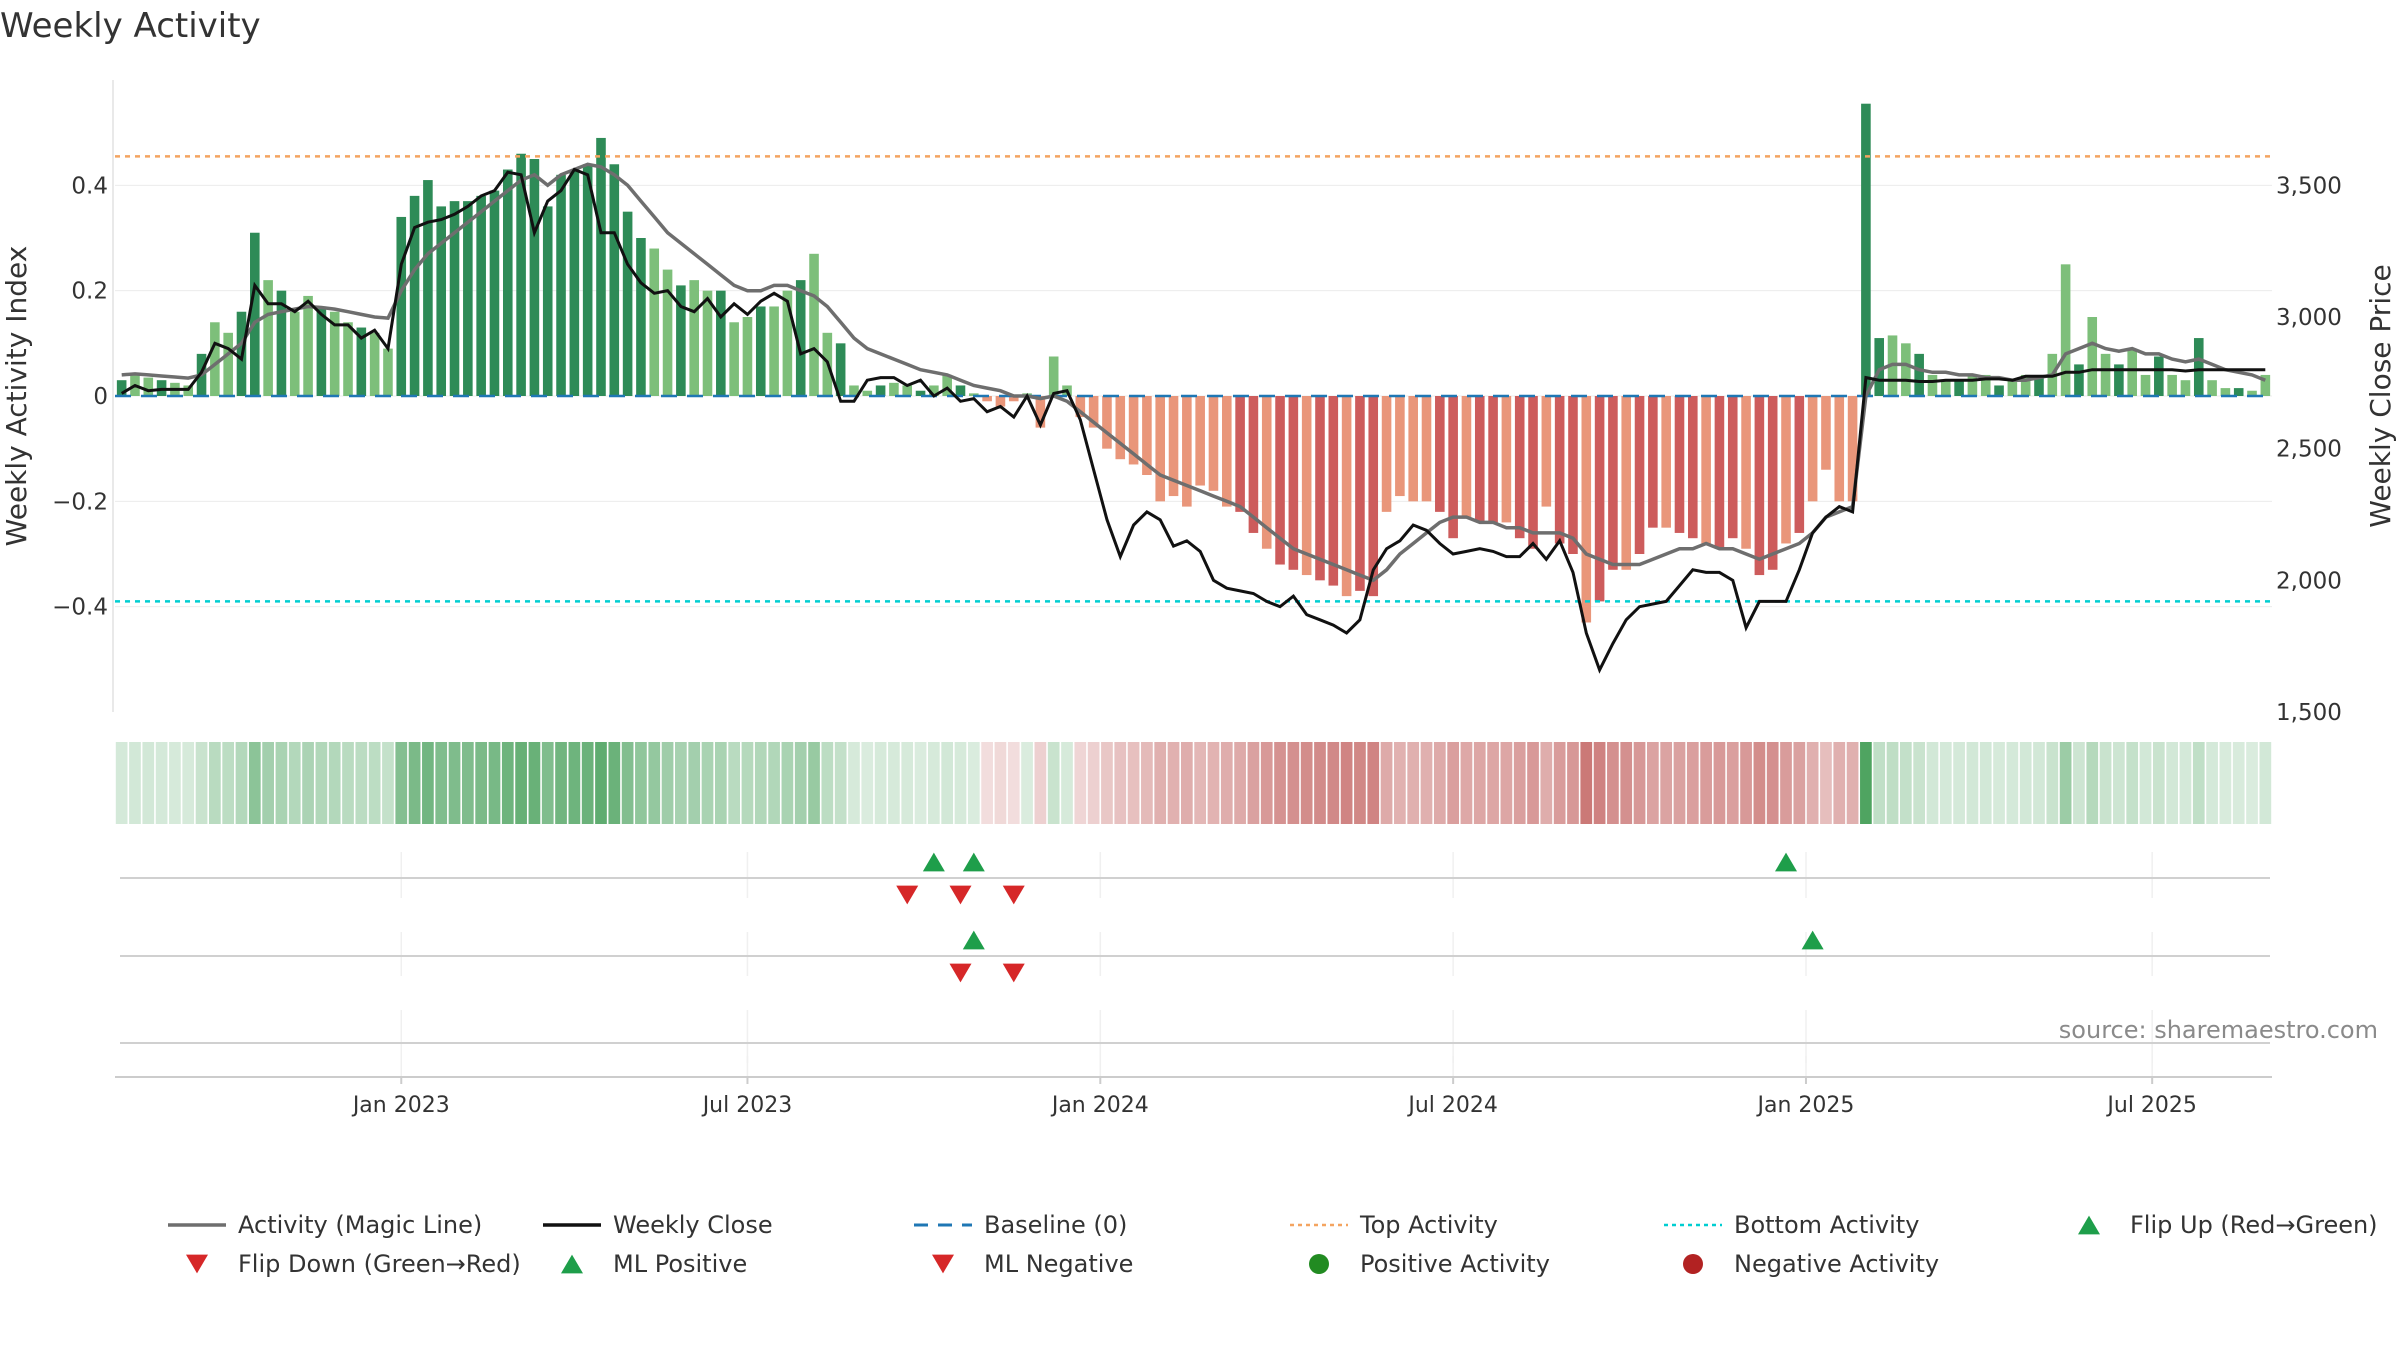  Describe the element at coordinates (100, 397) in the screenshot. I see `y-tick-label: 0` at that location.